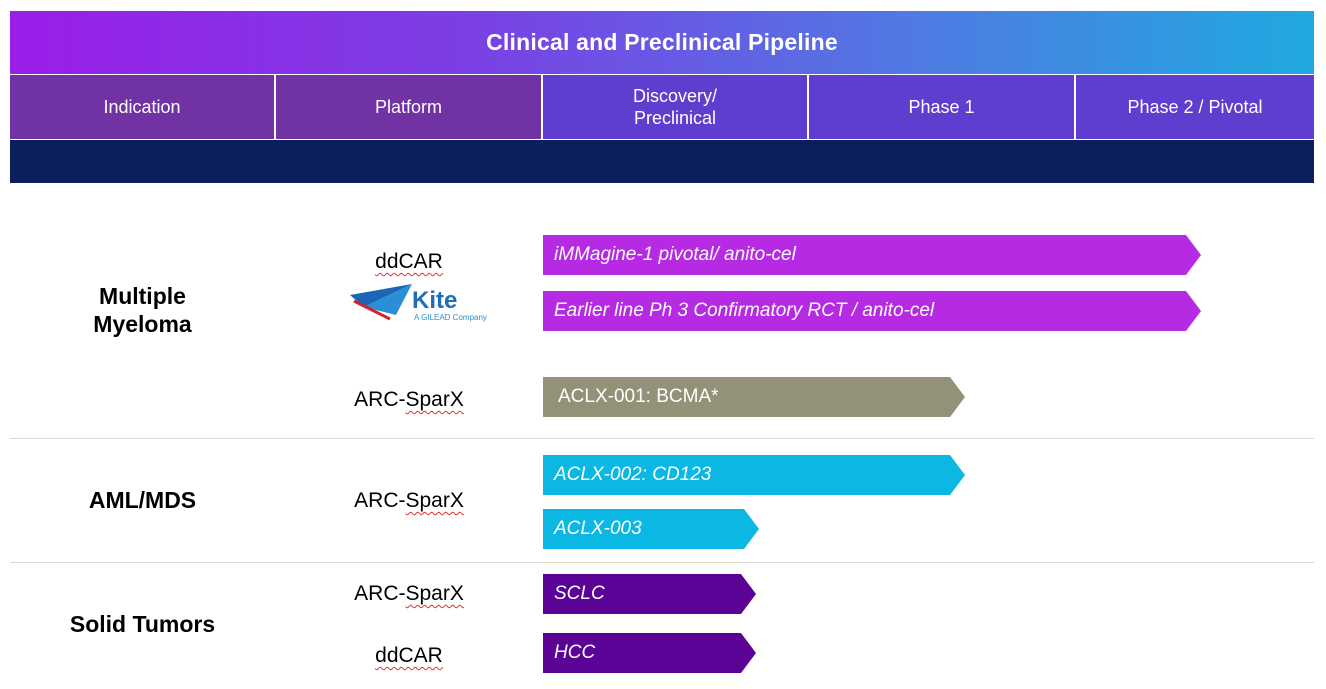  Describe the element at coordinates (434, 300) in the screenshot. I see `kite-brand-text: Kite` at that location.